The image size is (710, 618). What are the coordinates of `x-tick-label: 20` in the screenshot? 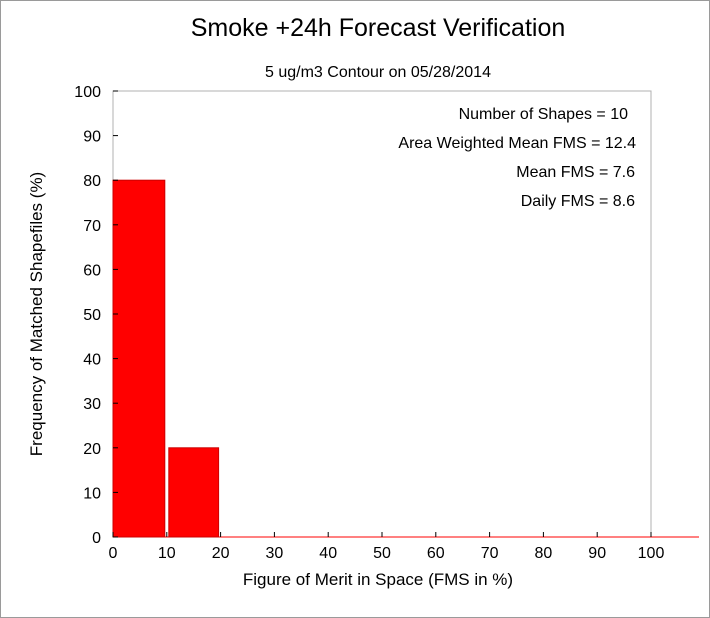 It's located at (221, 553).